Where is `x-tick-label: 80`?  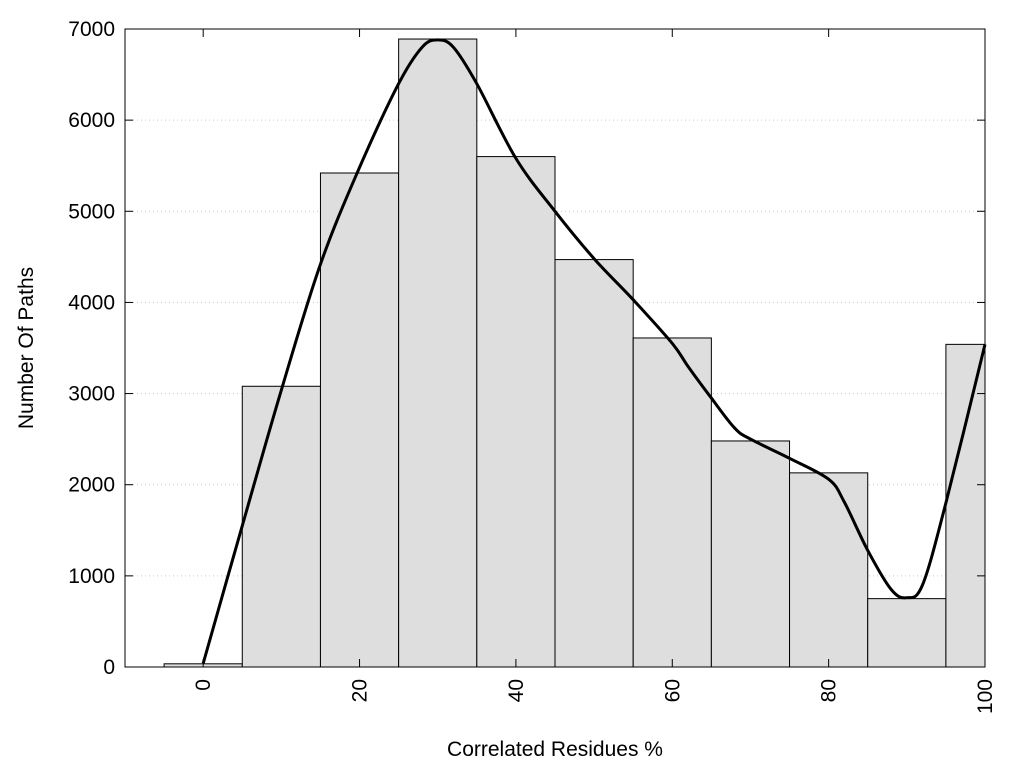 x-tick-label: 80 is located at coordinates (829, 690).